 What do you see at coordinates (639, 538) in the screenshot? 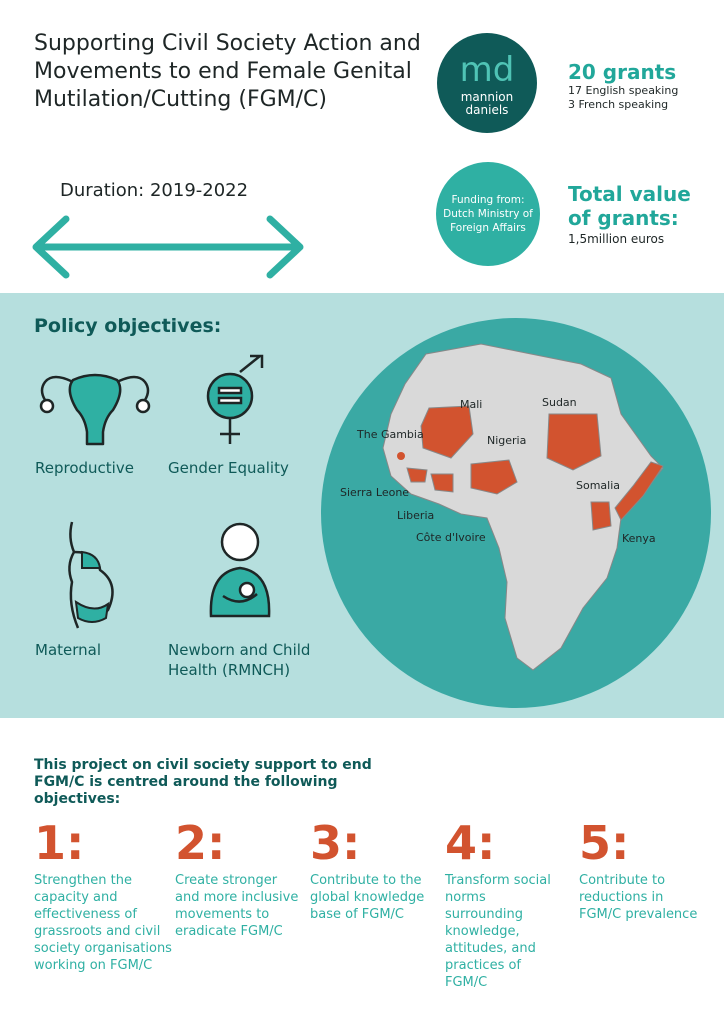
I see `country-kenya: Kenya` at bounding box center [639, 538].